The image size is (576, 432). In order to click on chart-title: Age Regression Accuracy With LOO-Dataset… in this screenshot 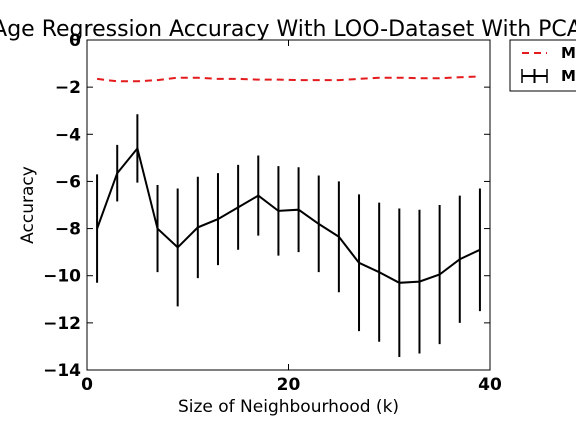, I will do `click(288, 29)`.